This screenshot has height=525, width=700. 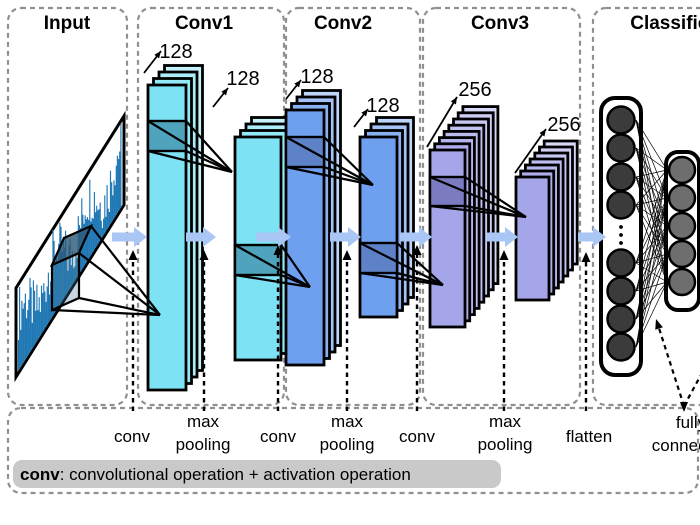 I want to click on feature-map-sheet, so click(x=532, y=238).